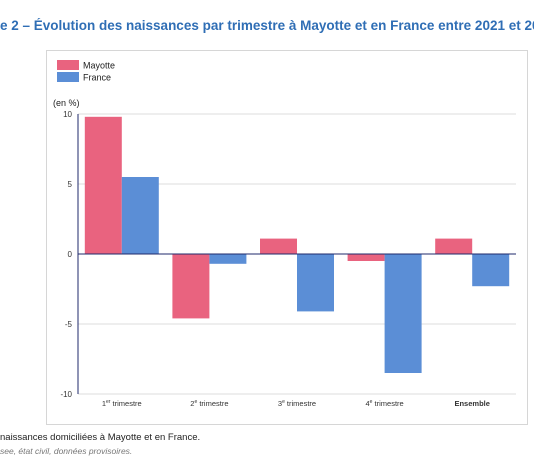  Describe the element at coordinates (86, 71) in the screenshot. I see `legend: Mayotte France` at that location.